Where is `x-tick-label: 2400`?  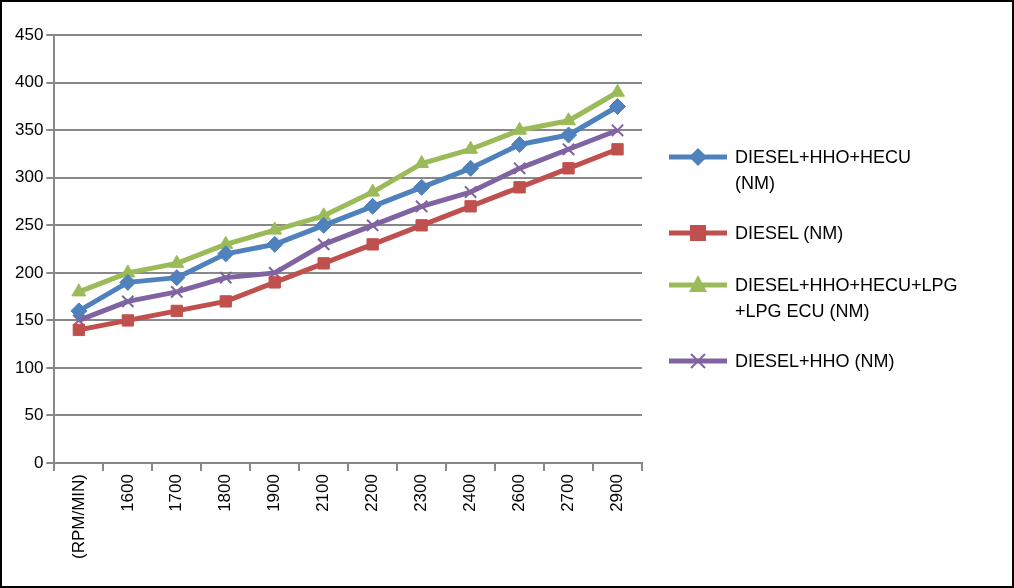
x-tick-label: 2400 is located at coordinates (470, 493).